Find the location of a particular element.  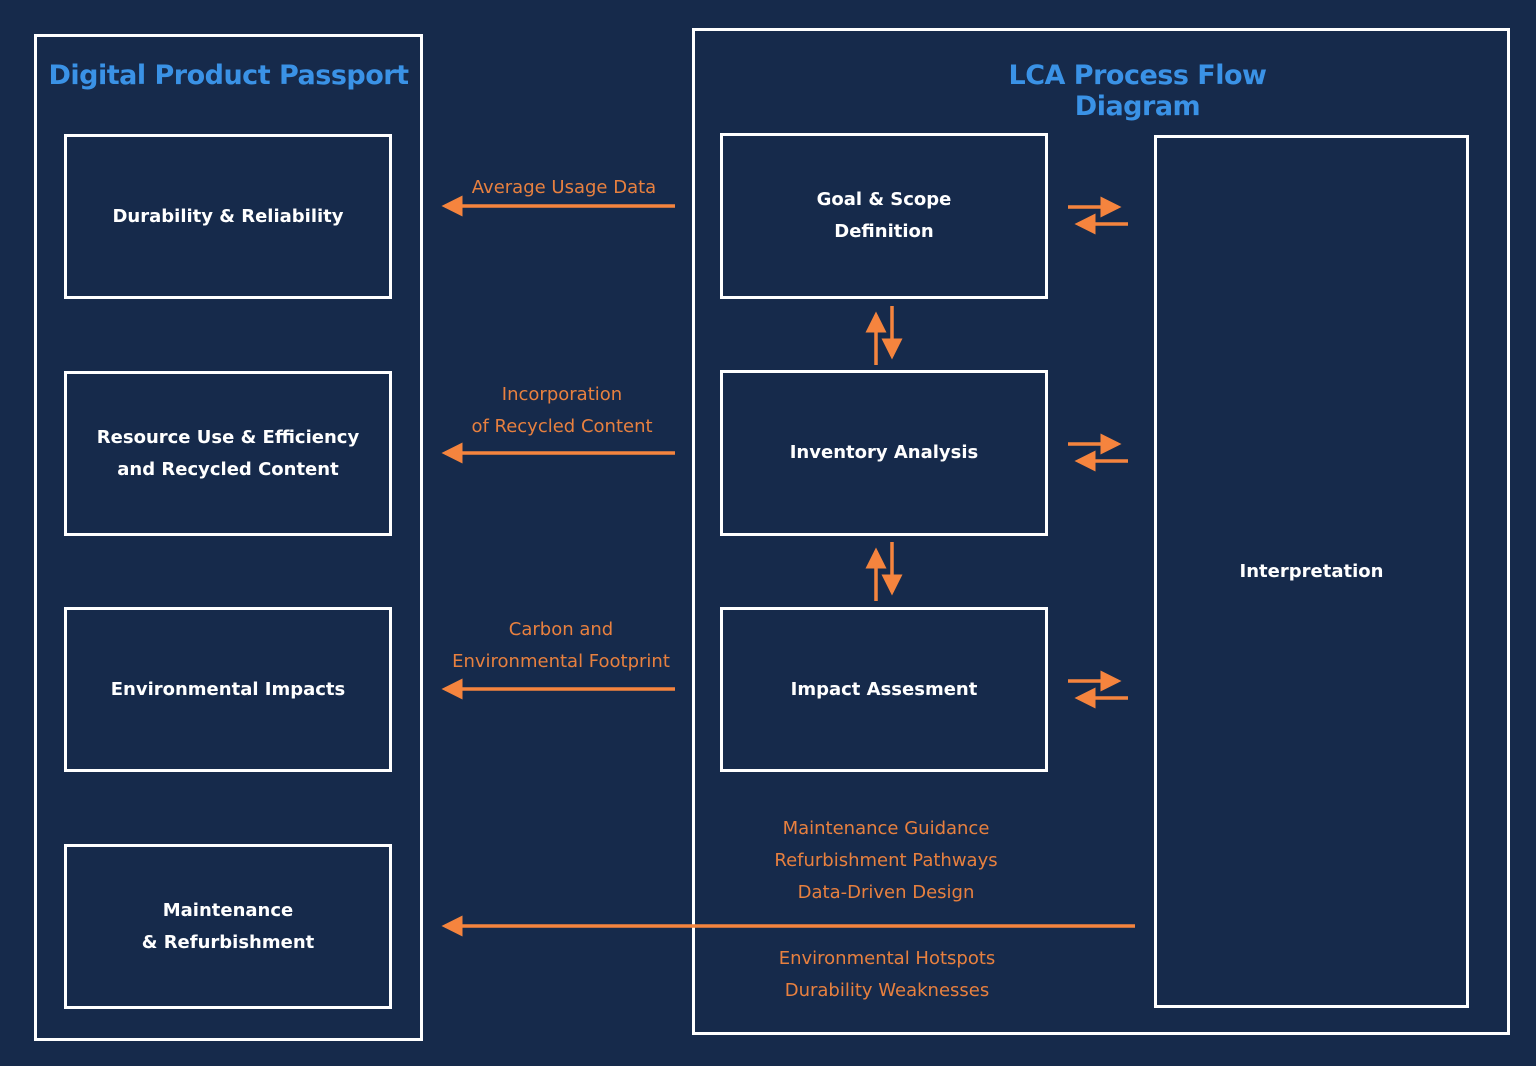

flow-label-footprint: Carbon and Environmental Footprint is located at coordinates (561, 645).